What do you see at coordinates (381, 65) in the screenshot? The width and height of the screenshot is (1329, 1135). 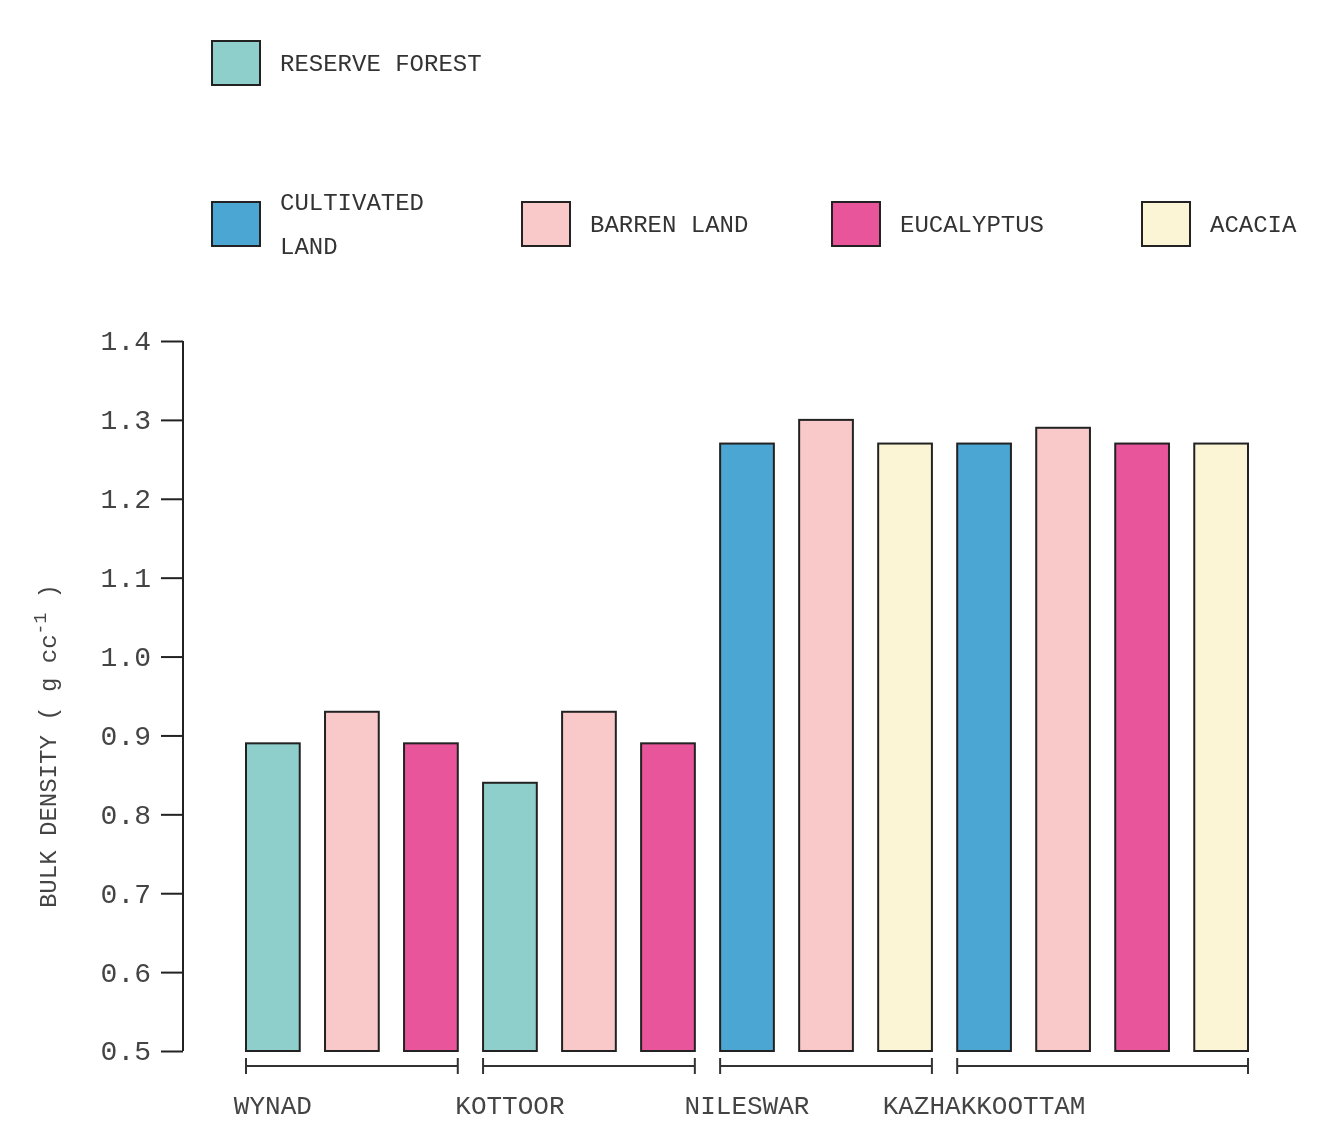 I see `legend-label: RESERVE FOREST` at bounding box center [381, 65].